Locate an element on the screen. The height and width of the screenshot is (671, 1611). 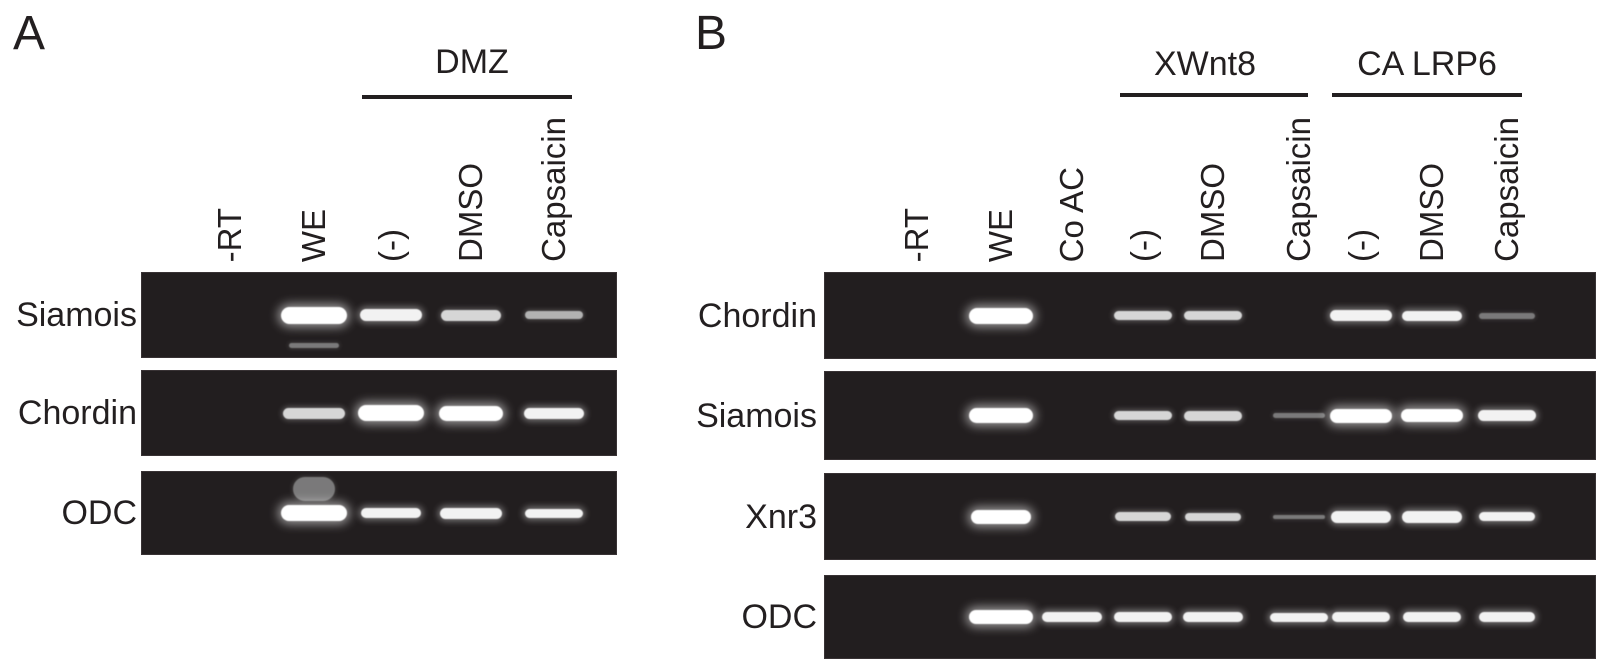
group-label: CA LRP6 is located at coordinates (1427, 64).